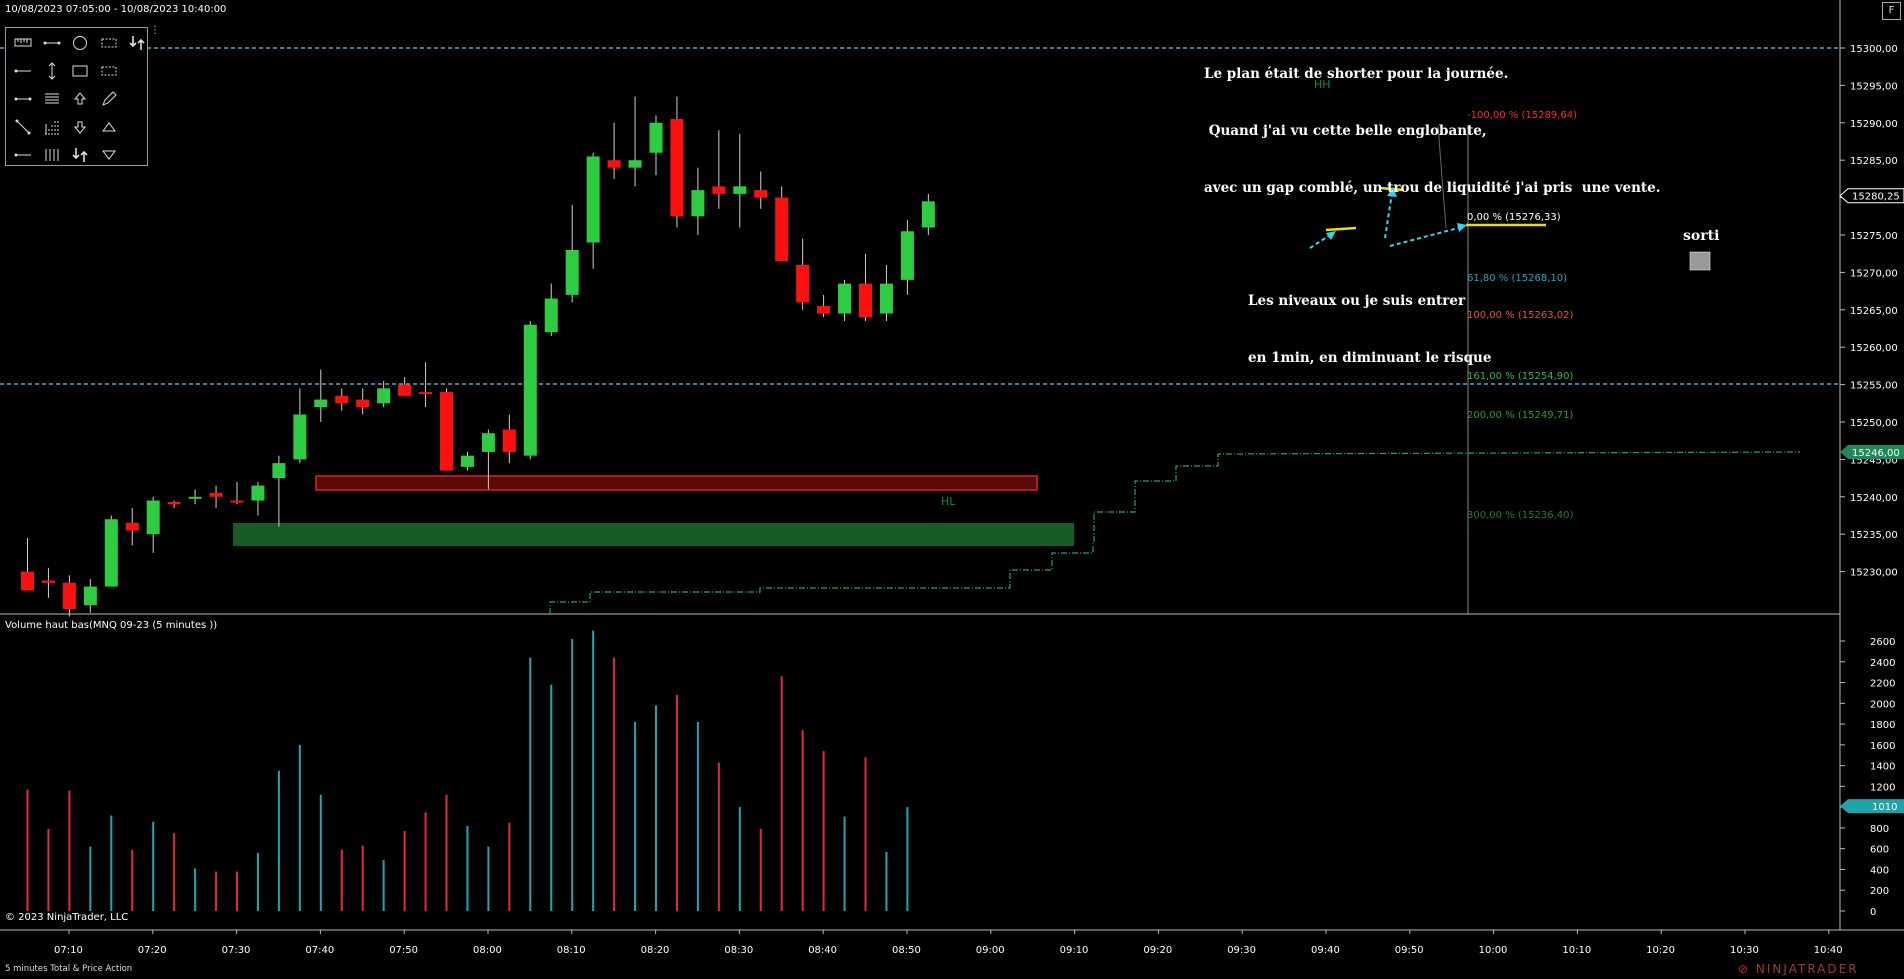 This screenshot has width=1904, height=979. What do you see at coordinates (1891, 11) in the screenshot?
I see `panel-toggle-button: F` at bounding box center [1891, 11].